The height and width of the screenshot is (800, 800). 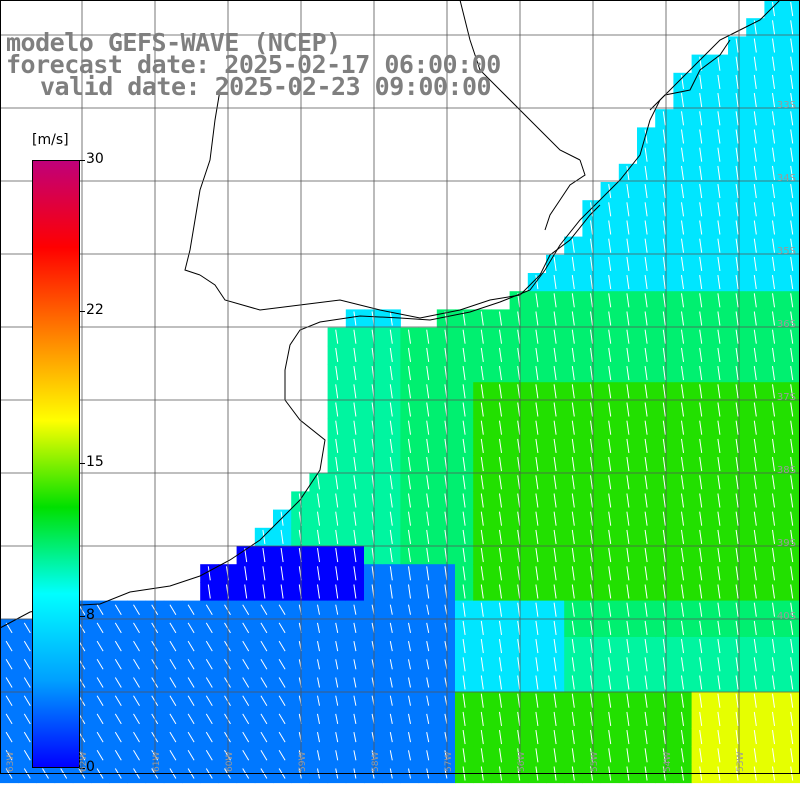 I want to click on longitude-label: 57W, so click(x=449, y=761).